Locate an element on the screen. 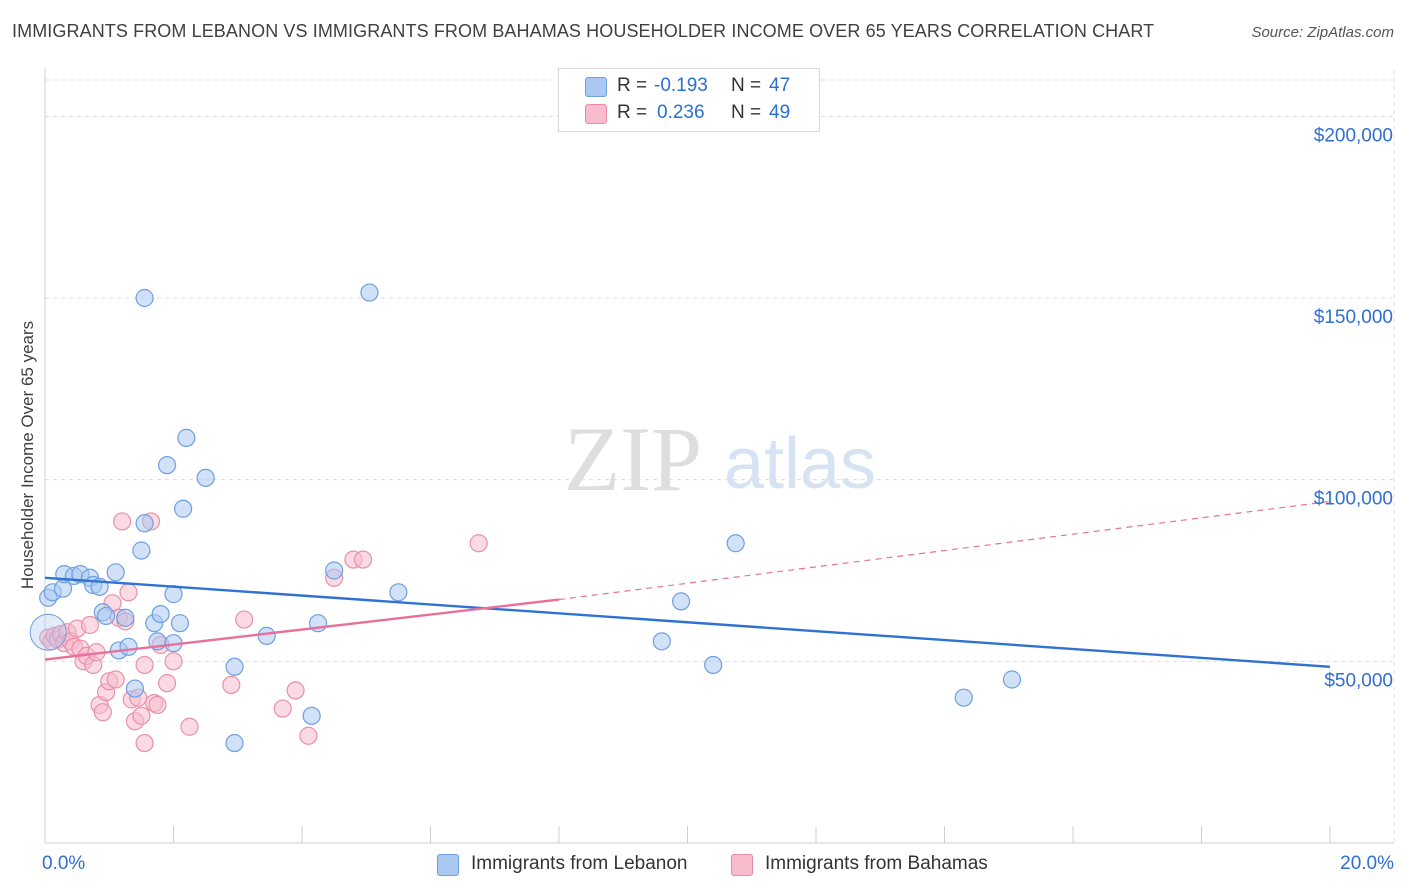 The height and width of the screenshot is (892, 1406). watermark-zip: ZIP is located at coordinates (633, 459).